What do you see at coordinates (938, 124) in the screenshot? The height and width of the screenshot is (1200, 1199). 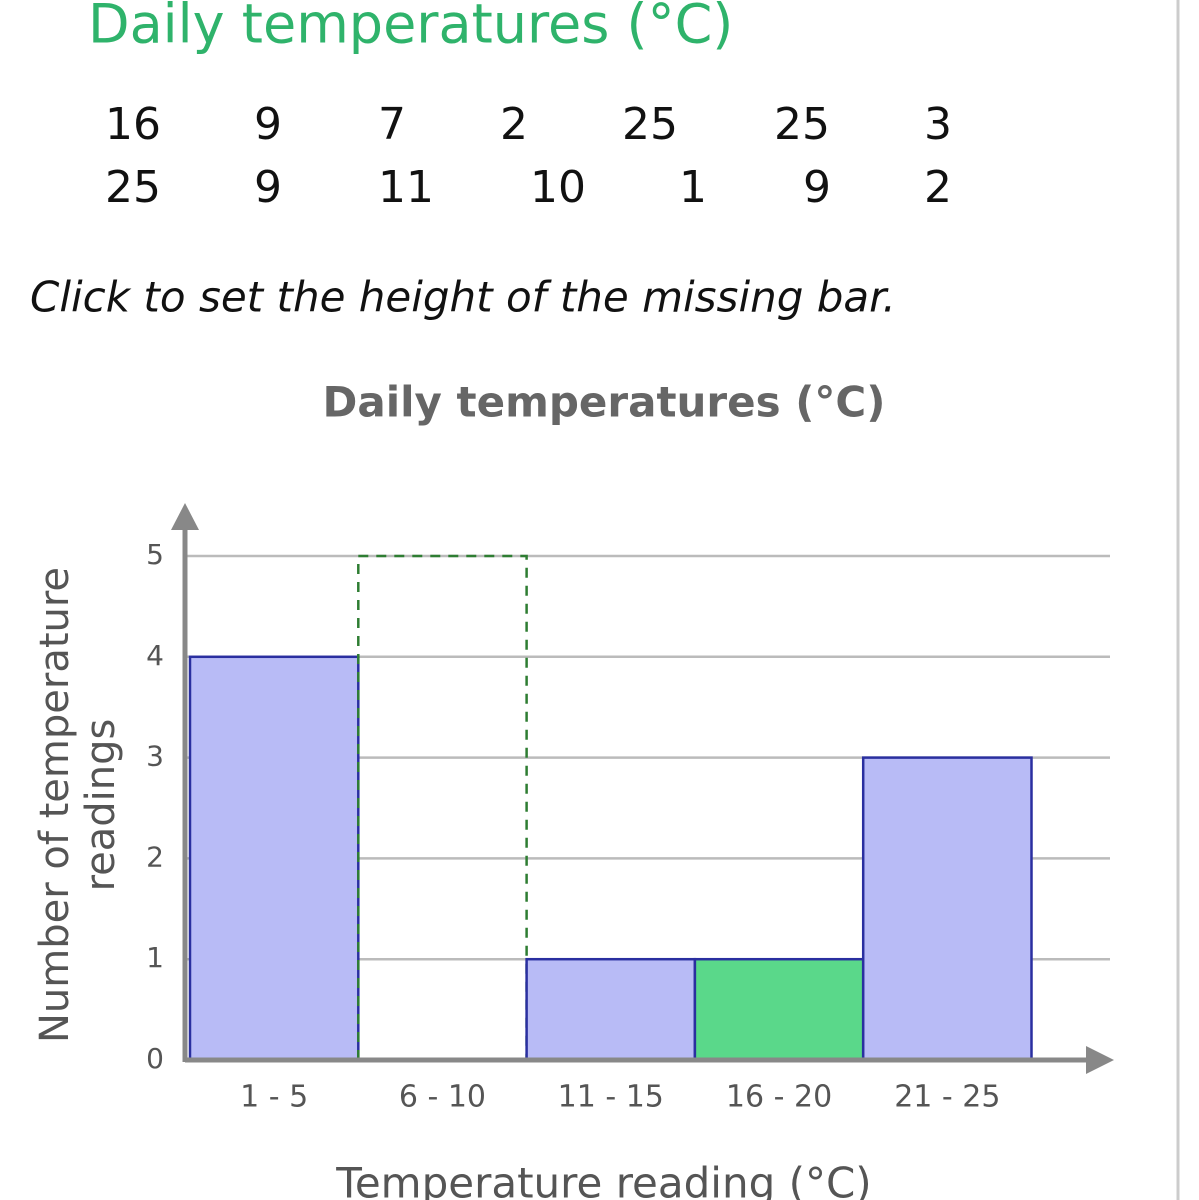 I see `table-cell: 3` at bounding box center [938, 124].